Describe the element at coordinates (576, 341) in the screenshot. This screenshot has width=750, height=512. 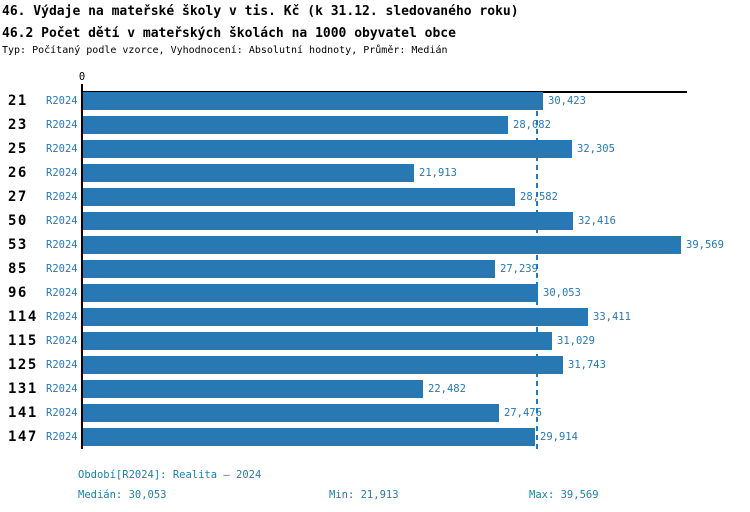
I see `value-label: 31,029` at that location.